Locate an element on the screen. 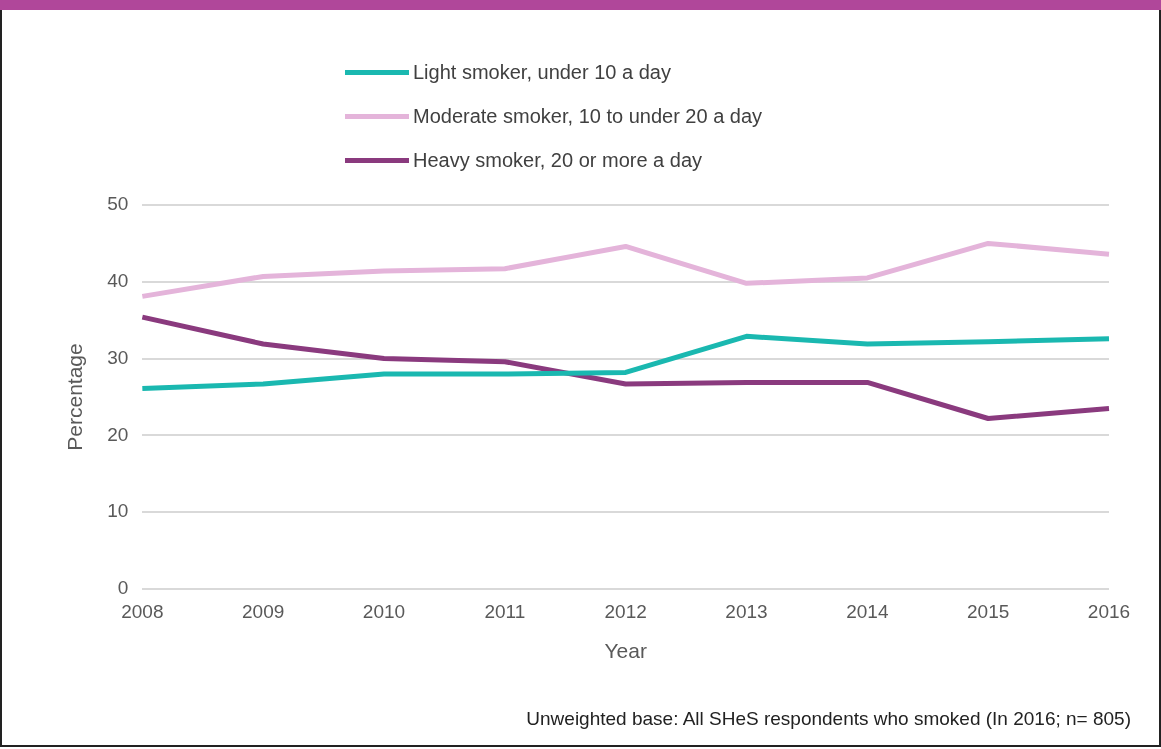  x-tick-label: 2014 is located at coordinates (867, 611).